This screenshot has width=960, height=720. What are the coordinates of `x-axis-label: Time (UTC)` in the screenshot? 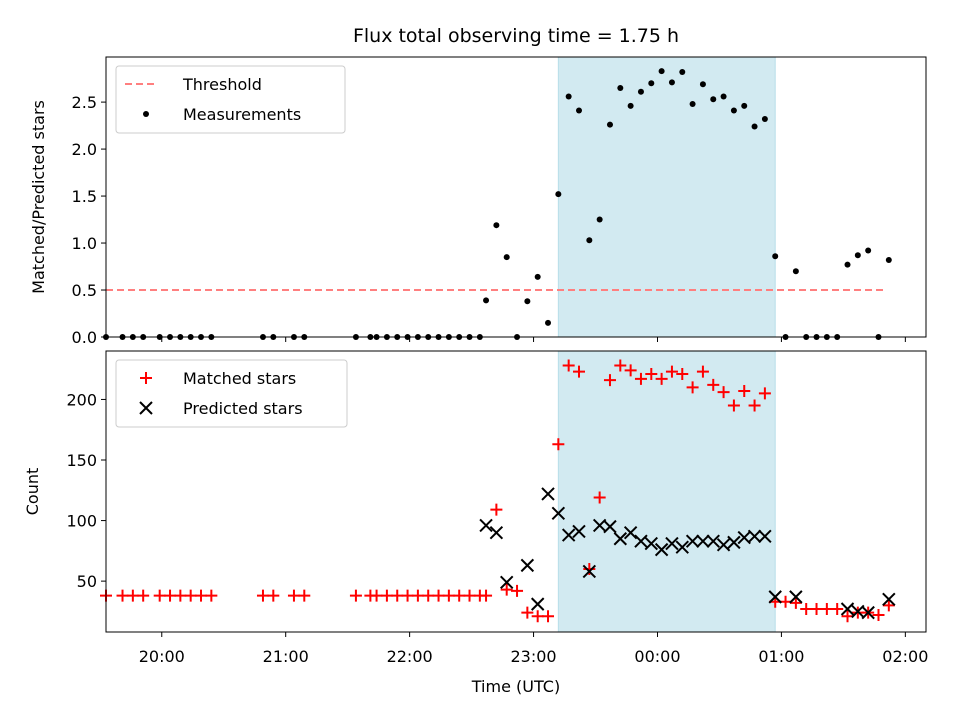 It's located at (515, 686).